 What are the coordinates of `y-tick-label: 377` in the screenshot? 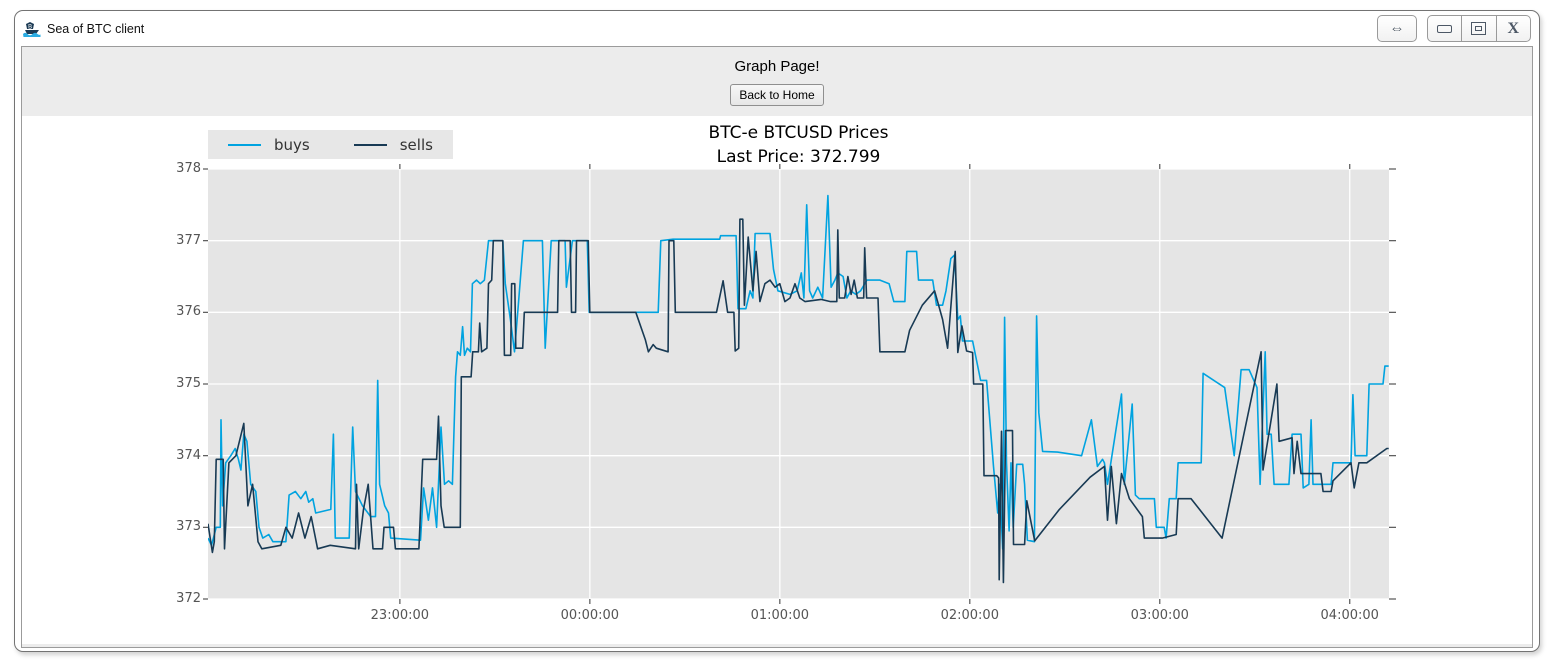 It's located at (188, 240).